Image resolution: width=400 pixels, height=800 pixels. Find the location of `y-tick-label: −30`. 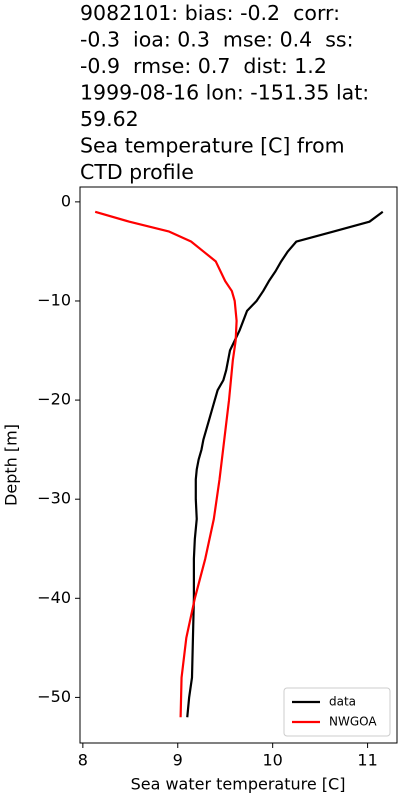

y-tick-label: −30 is located at coordinates (54, 498).